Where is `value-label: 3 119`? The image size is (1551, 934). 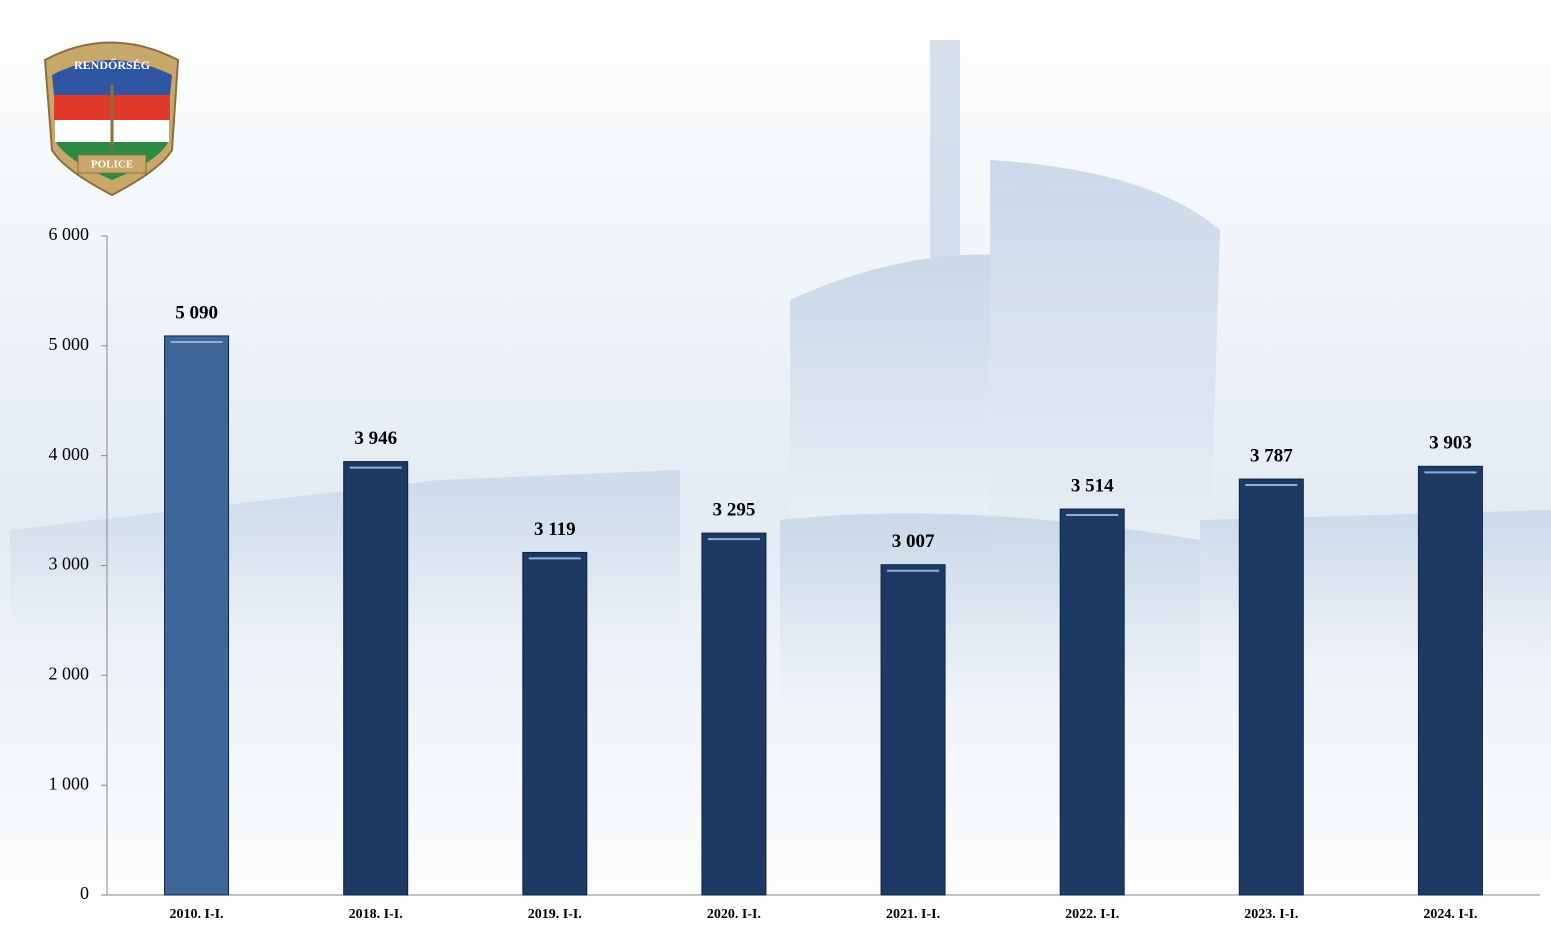
value-label: 3 119 is located at coordinates (555, 529).